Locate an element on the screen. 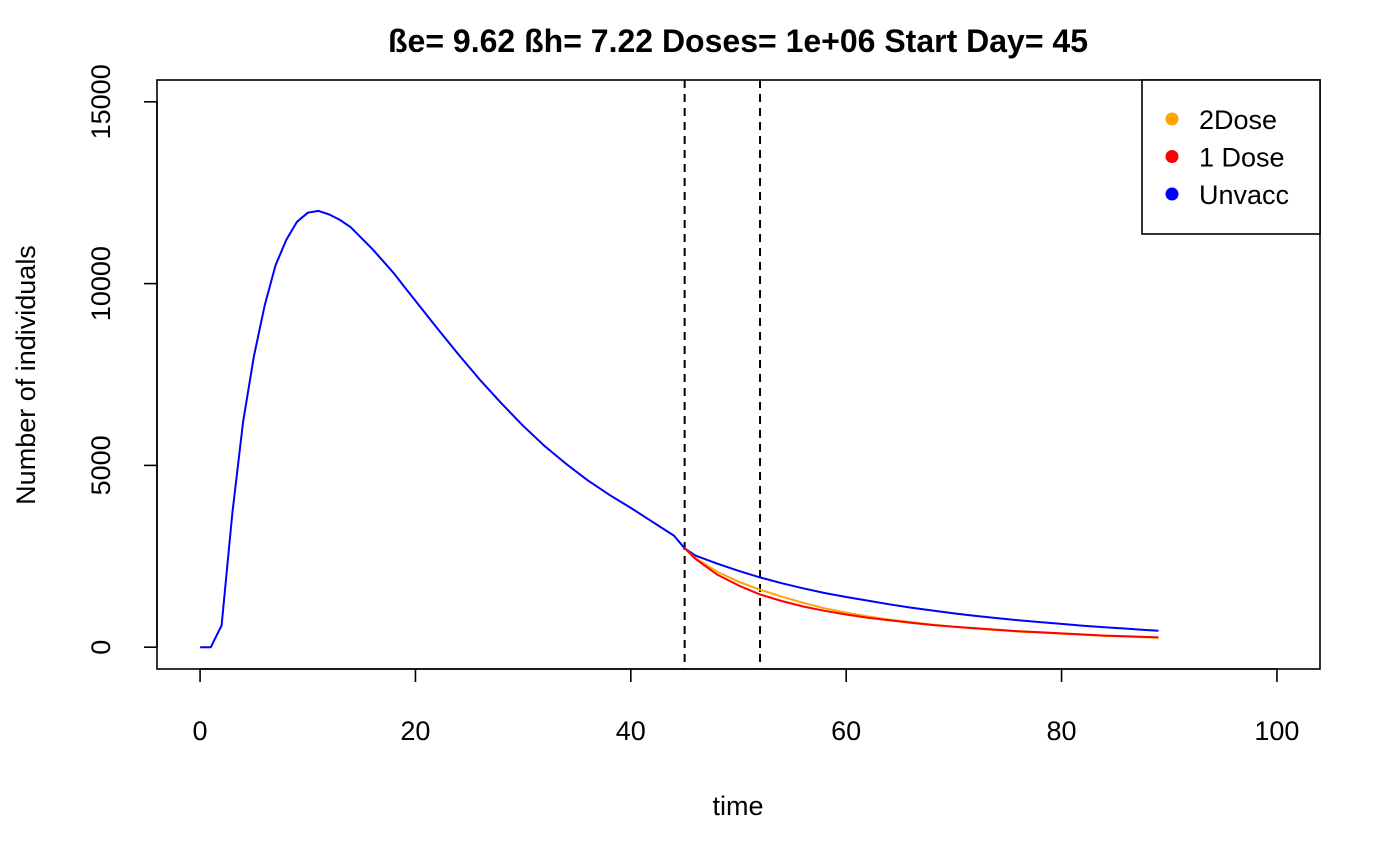 This screenshot has height=865, width=1400. x-tick-label: 40 is located at coordinates (631, 731).